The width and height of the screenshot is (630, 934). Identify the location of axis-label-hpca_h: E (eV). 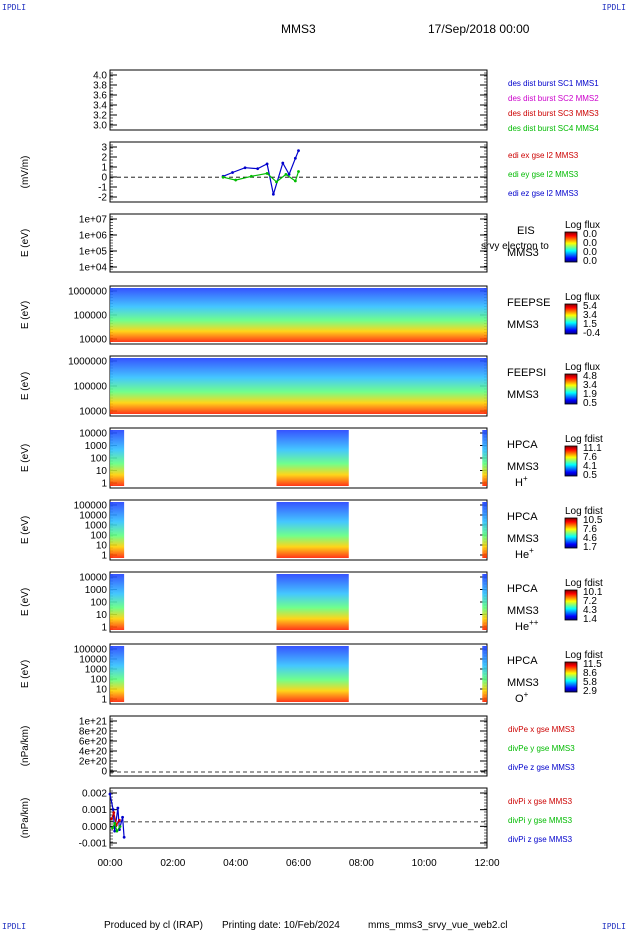
(25, 458).